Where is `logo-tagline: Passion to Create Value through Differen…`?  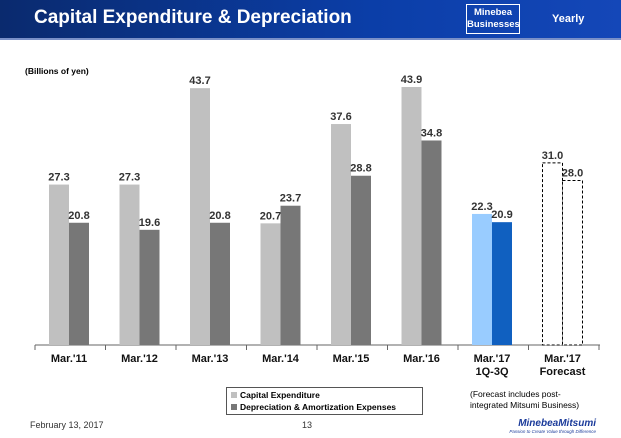
logo-tagline: Passion to Create Value through Differen… is located at coordinates (552, 431).